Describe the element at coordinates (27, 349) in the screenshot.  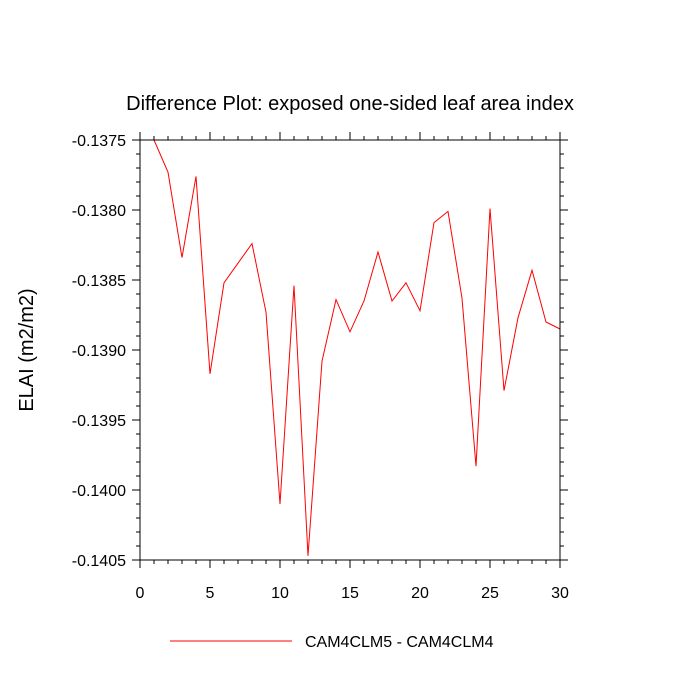
I see `y-axis-label: ELAI (m2/m2)` at that location.